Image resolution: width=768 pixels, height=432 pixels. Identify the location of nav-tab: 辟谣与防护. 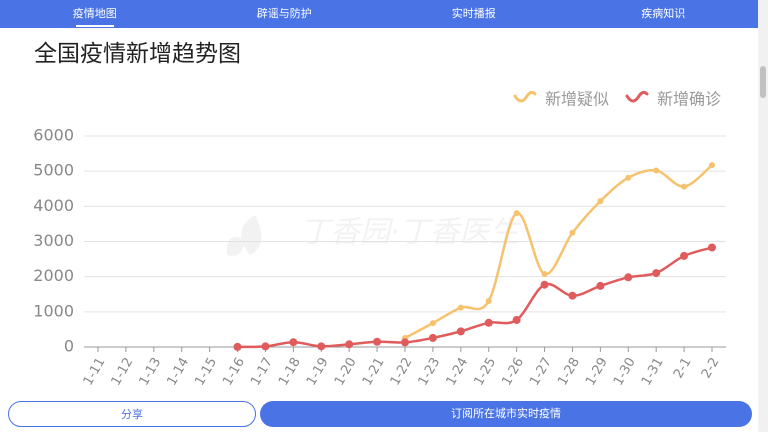
(284, 13).